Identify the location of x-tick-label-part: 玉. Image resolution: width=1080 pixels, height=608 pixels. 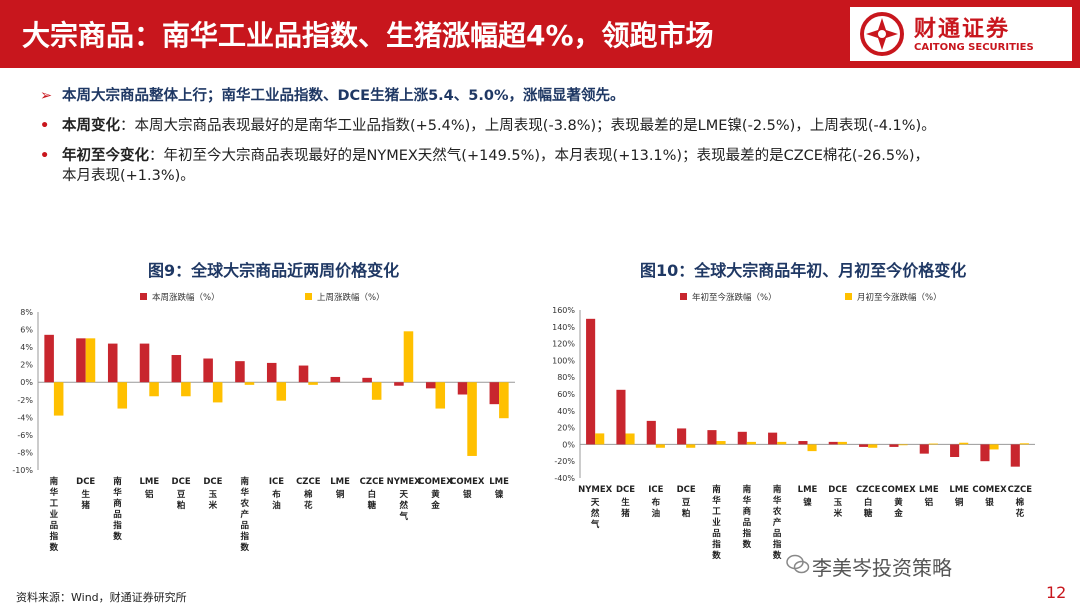
(213, 495).